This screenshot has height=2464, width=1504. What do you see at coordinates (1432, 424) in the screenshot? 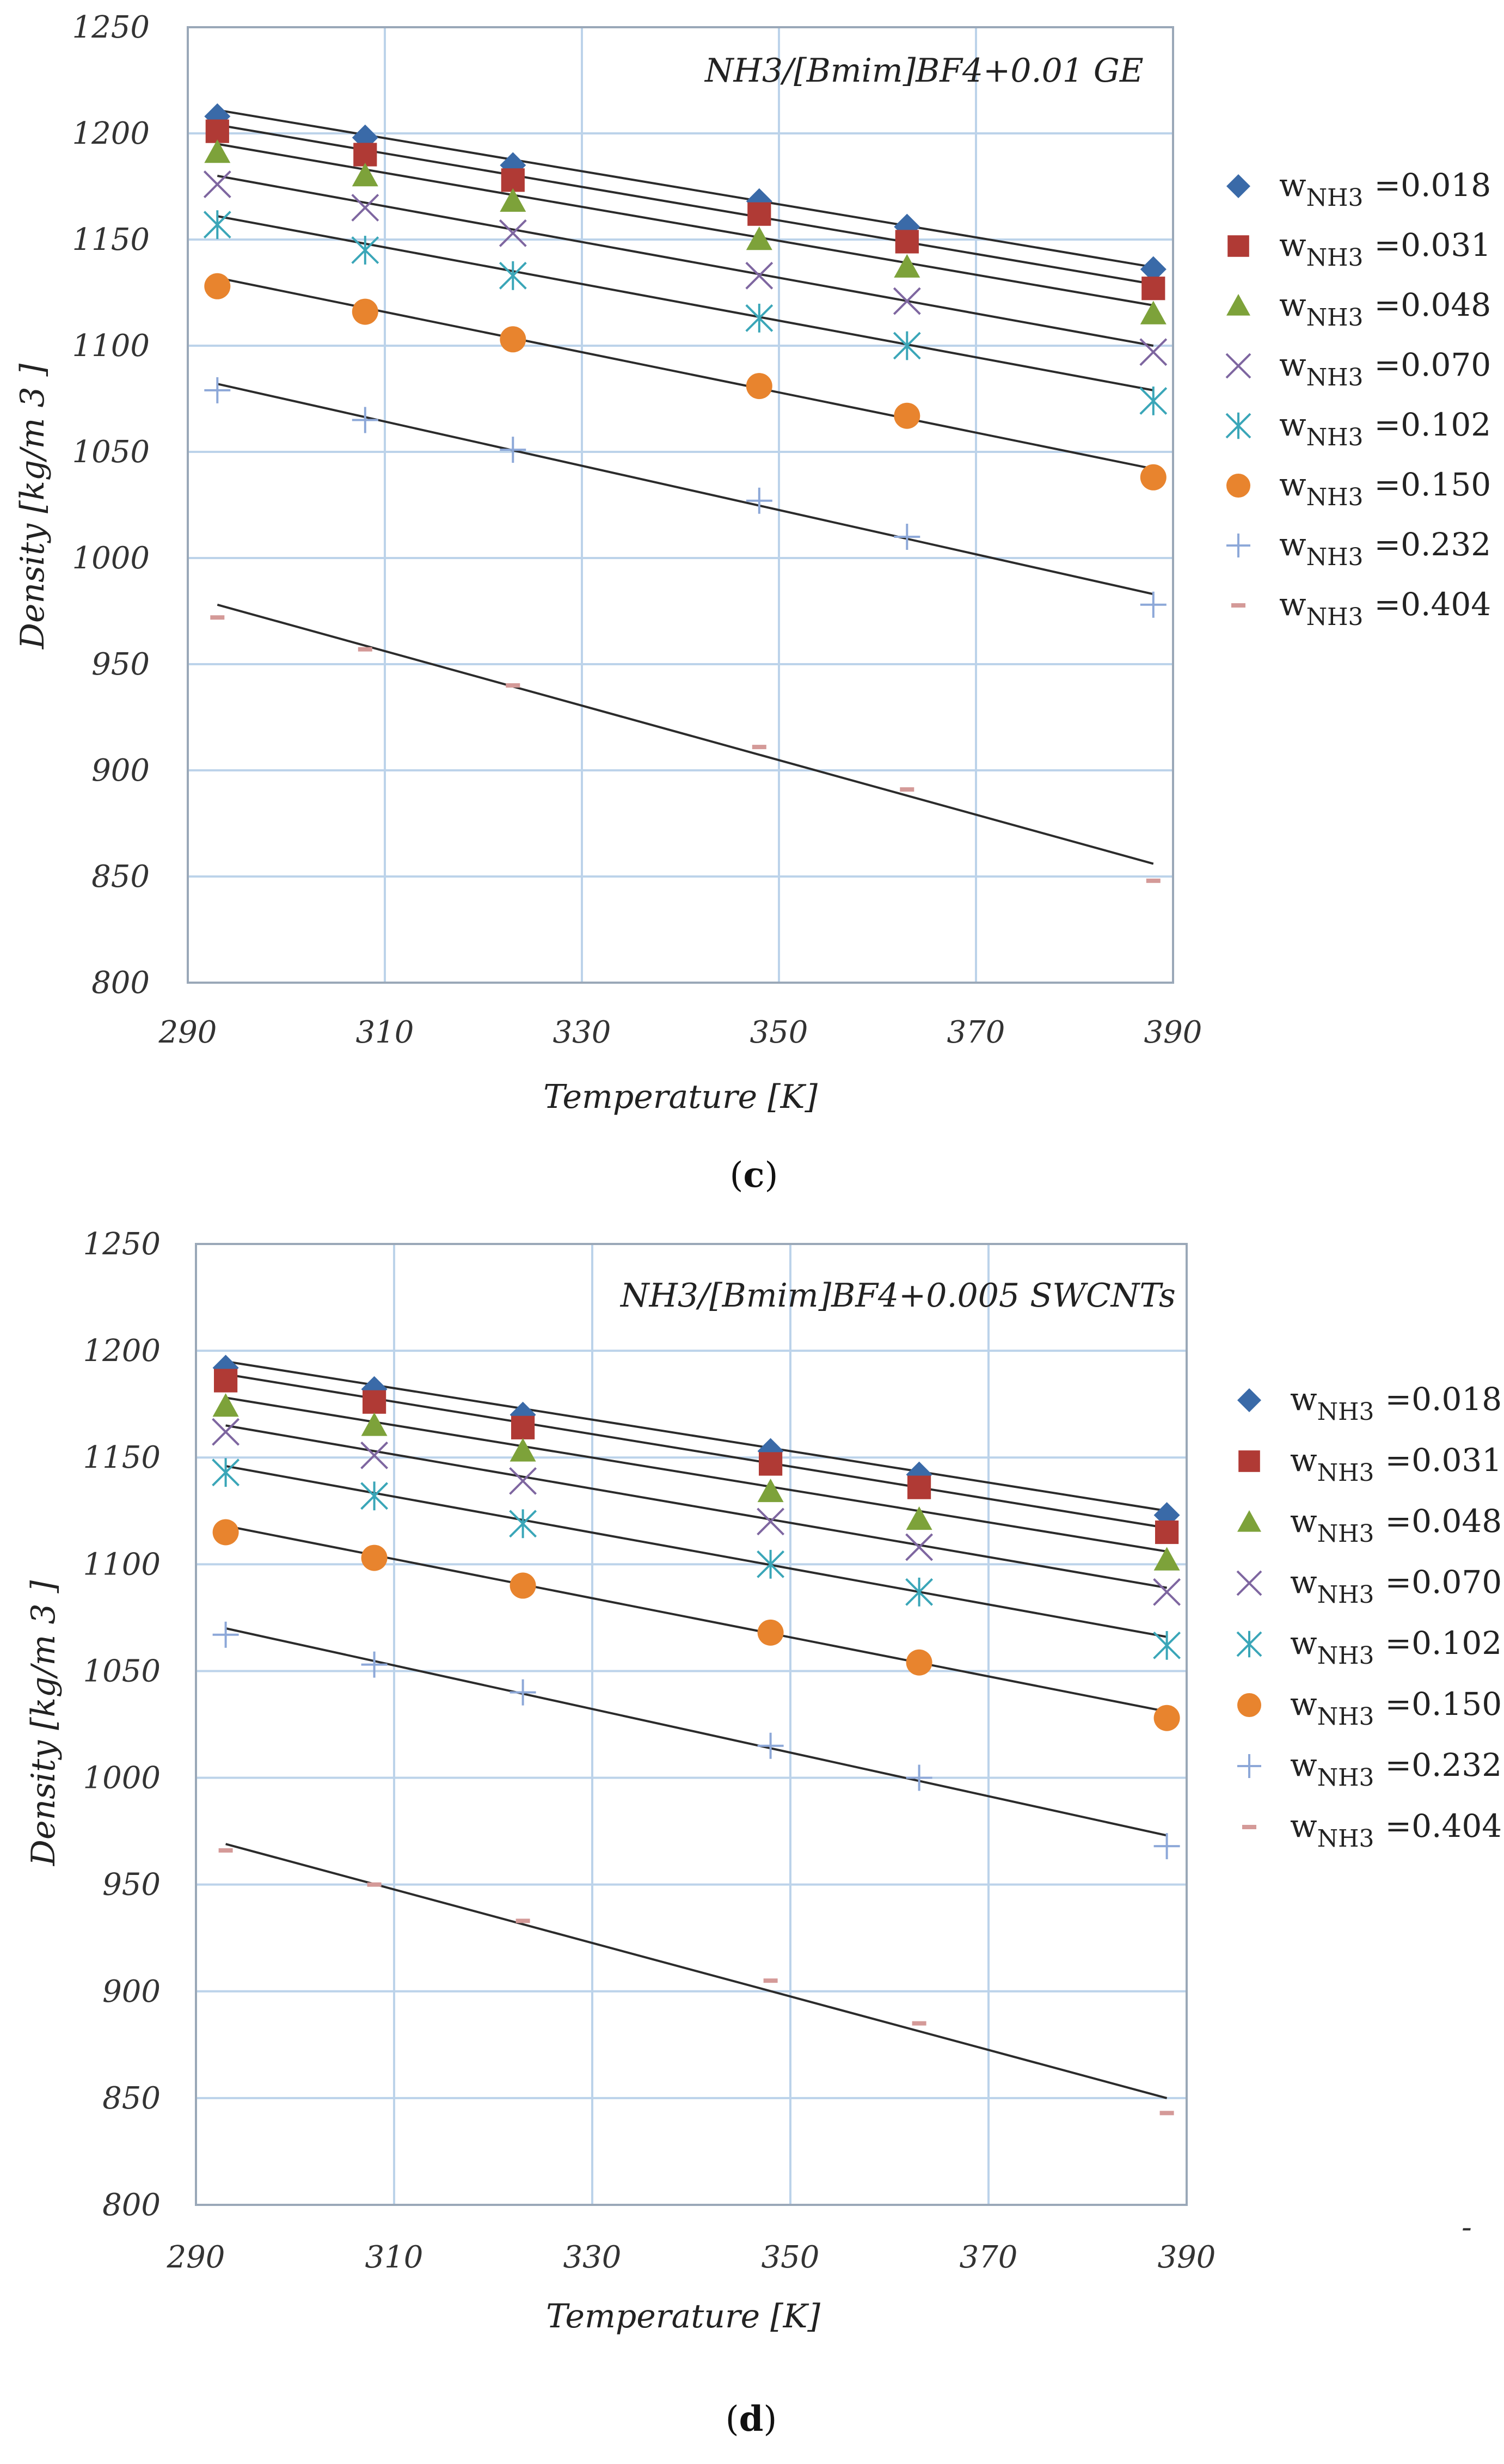
I see `legend-label-value: =0.102` at bounding box center [1432, 424].